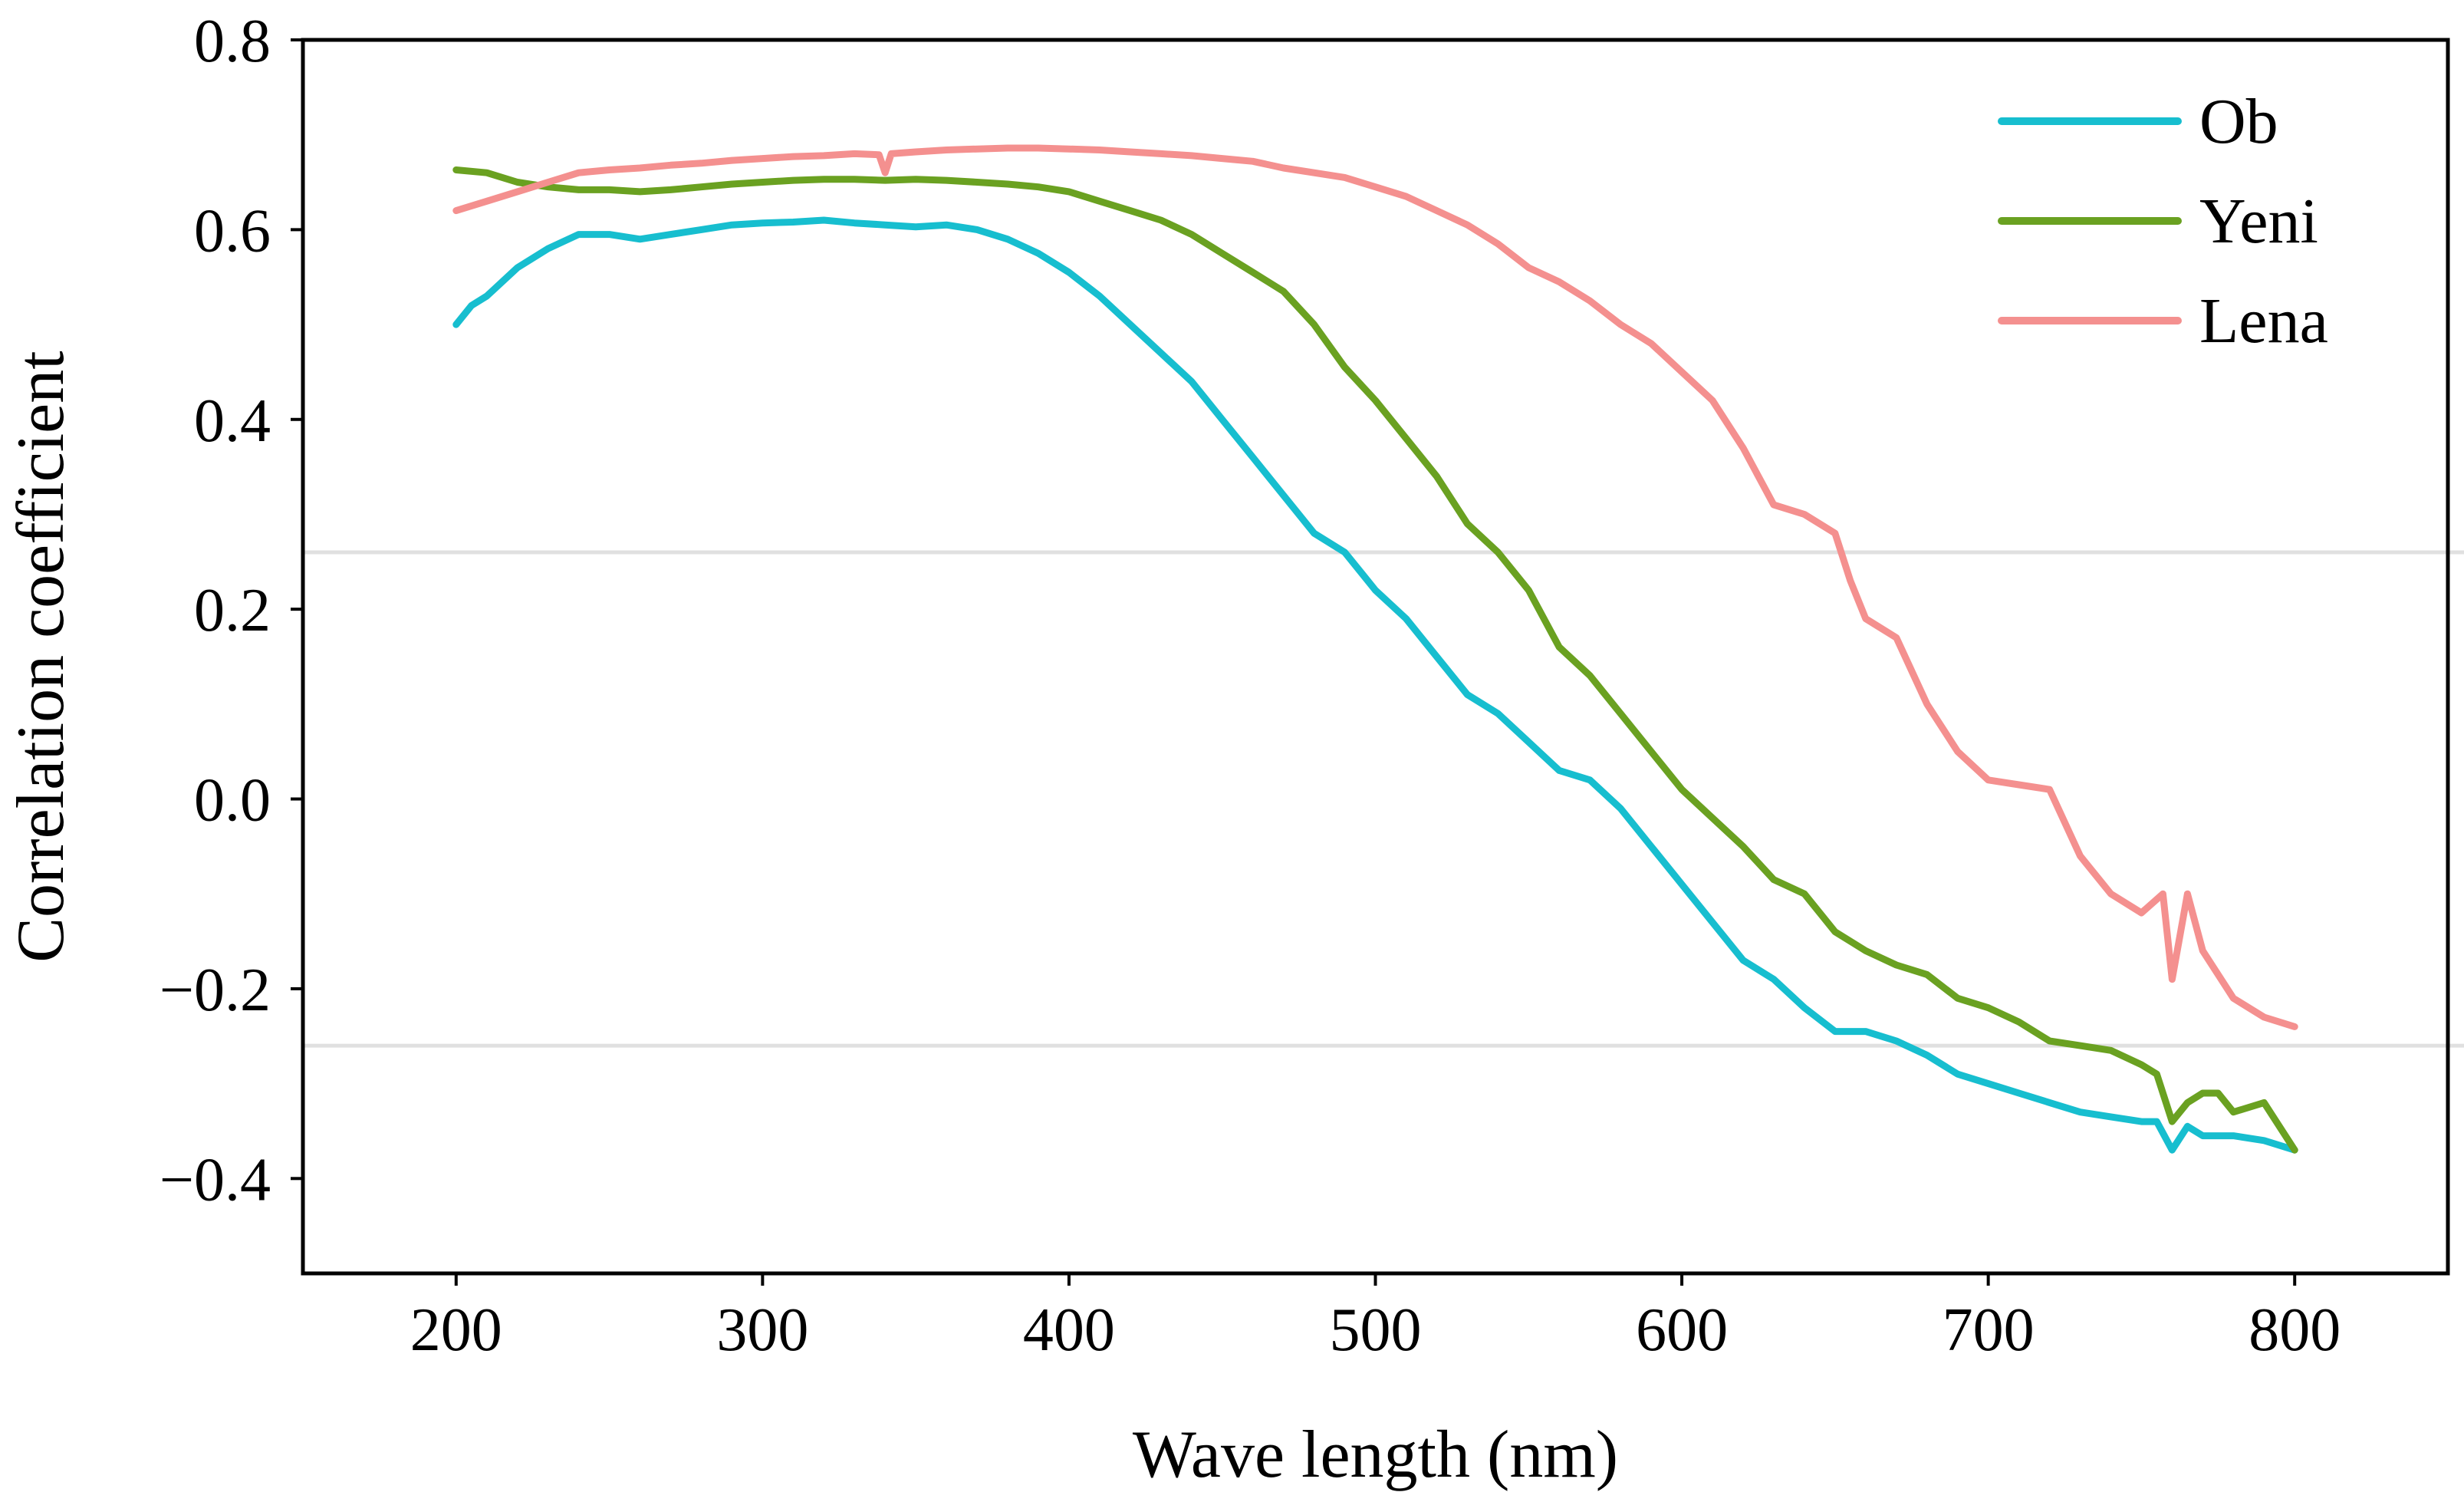 The width and height of the screenshot is (2464, 1502). What do you see at coordinates (1376, 1330) in the screenshot?
I see `x-tick-label: 500` at bounding box center [1376, 1330].